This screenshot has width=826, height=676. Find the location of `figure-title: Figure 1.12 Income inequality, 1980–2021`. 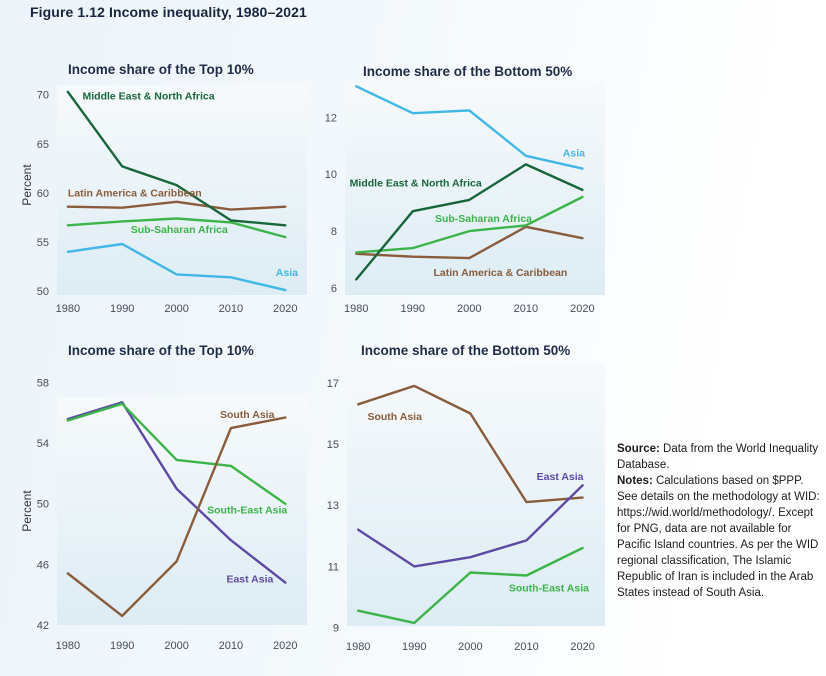

figure-title: Figure 1.12 Income inequality, 1980–2021 is located at coordinates (168, 12).